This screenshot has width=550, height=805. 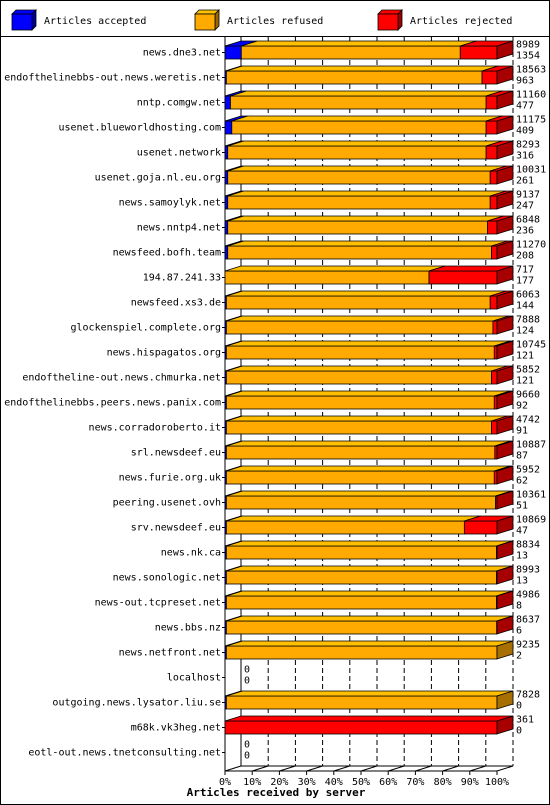 What do you see at coordinates (528, 570) in the screenshot?
I see `total-value-label: 8993` at bounding box center [528, 570].